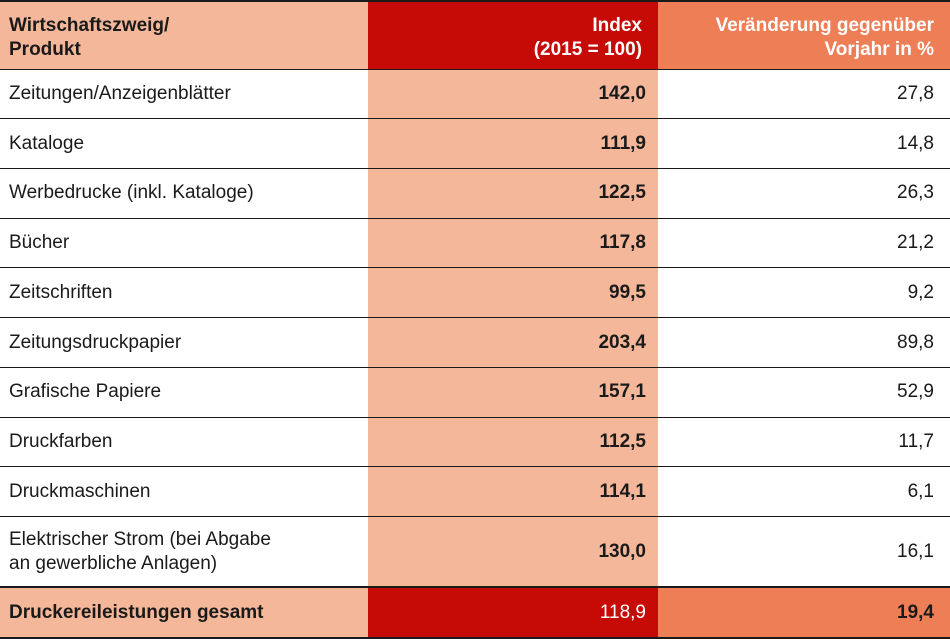 Image resolution: width=950 pixels, height=639 pixels. I want to click on row-index-value: 117,8, so click(513, 242).